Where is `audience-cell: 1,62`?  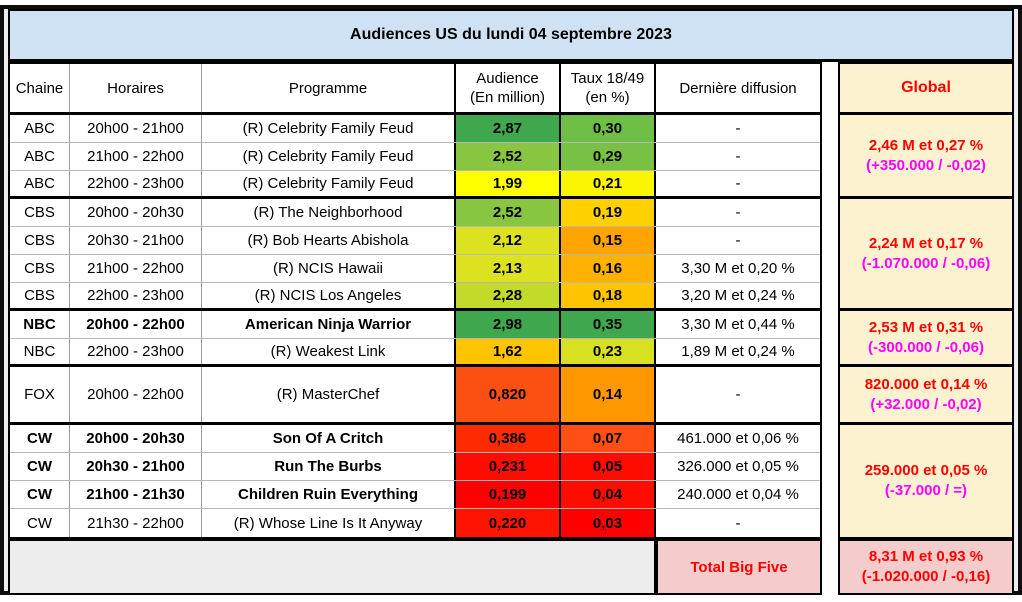 audience-cell: 1,62 is located at coordinates (508, 351).